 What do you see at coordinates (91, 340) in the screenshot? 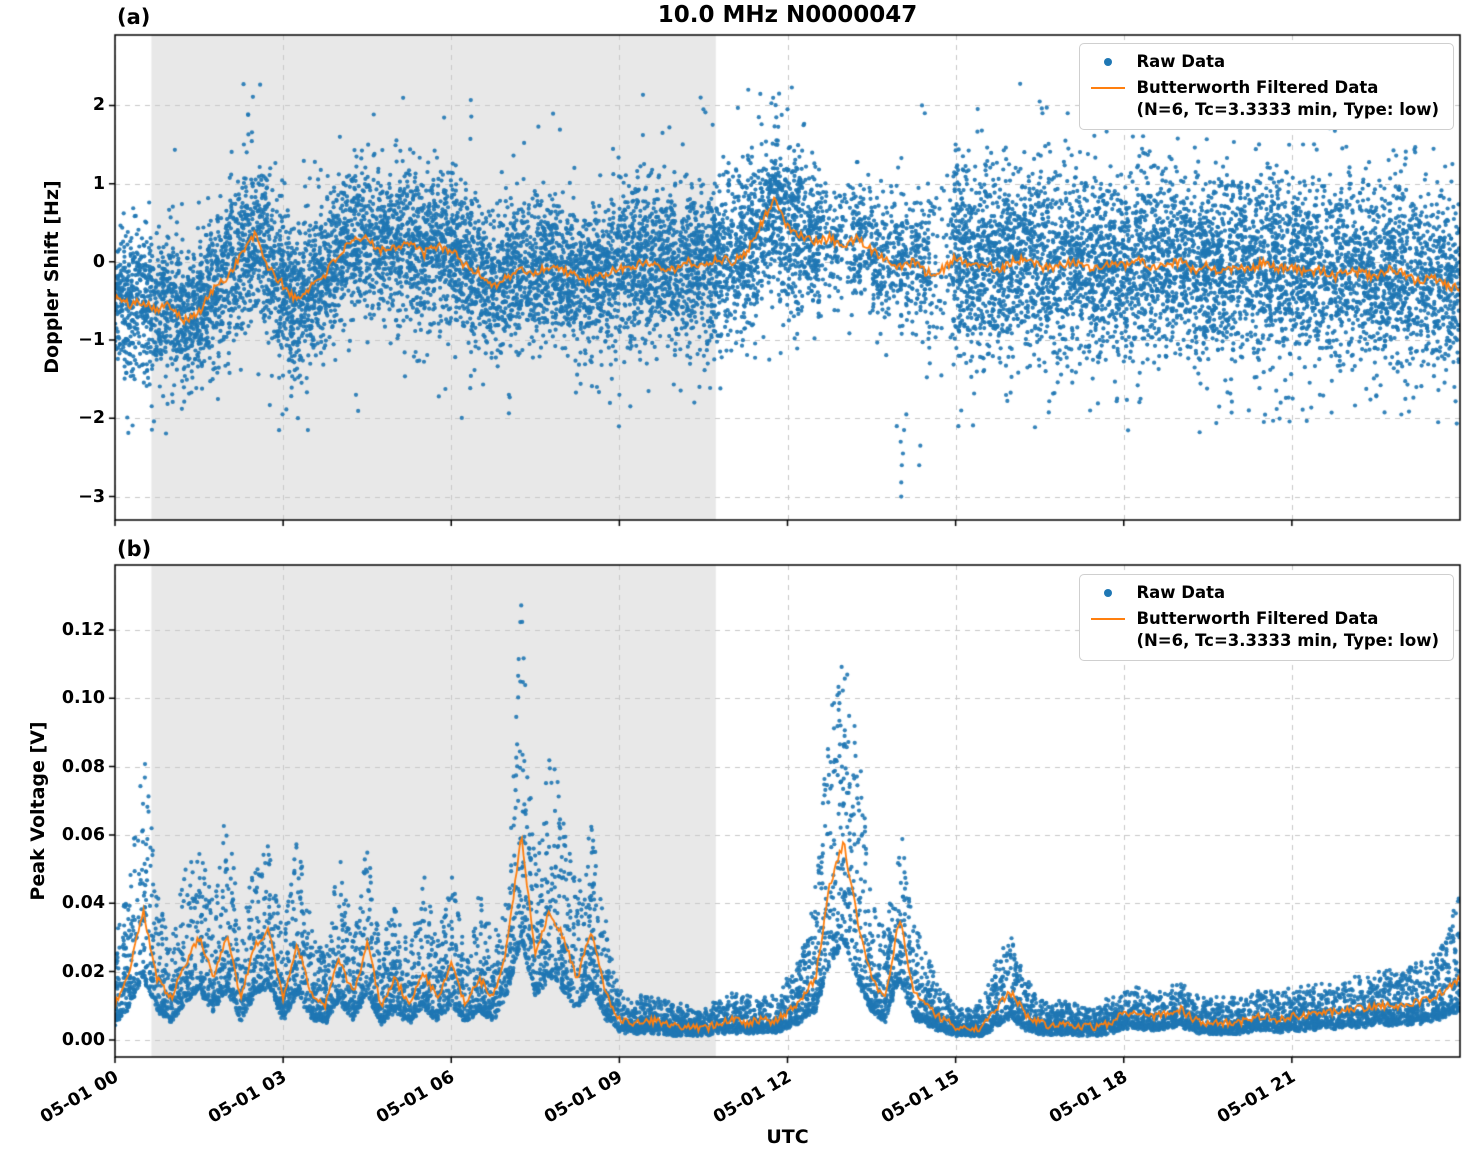
I see `y-tick-label: −1` at bounding box center [91, 340].